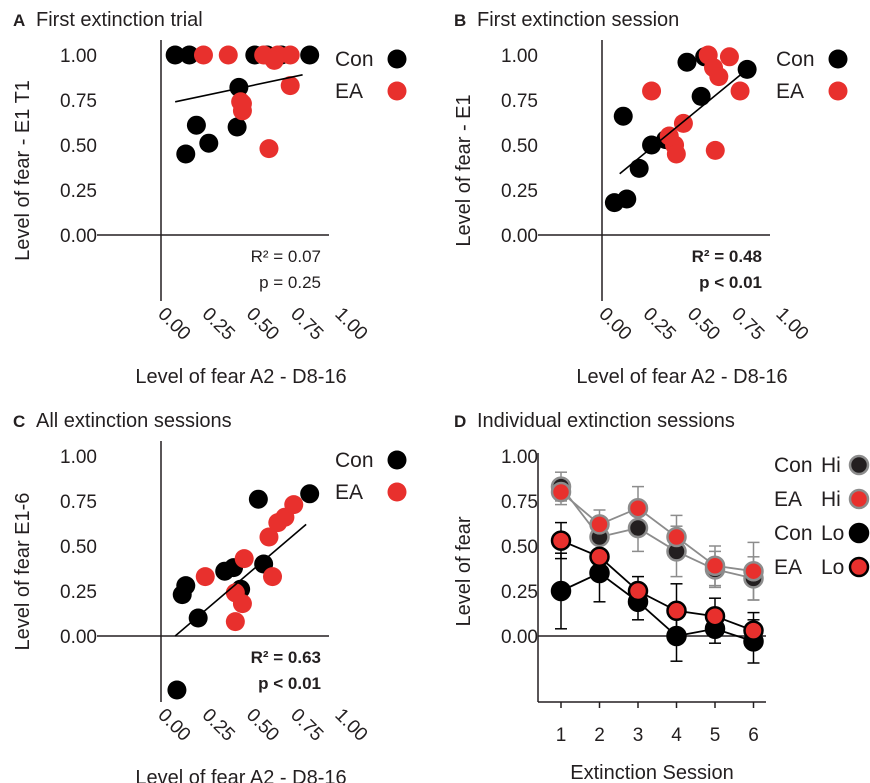 This screenshot has height=783, width=870. Describe the element at coordinates (460, 421) in the screenshot. I see `panel-letter: D` at that location.